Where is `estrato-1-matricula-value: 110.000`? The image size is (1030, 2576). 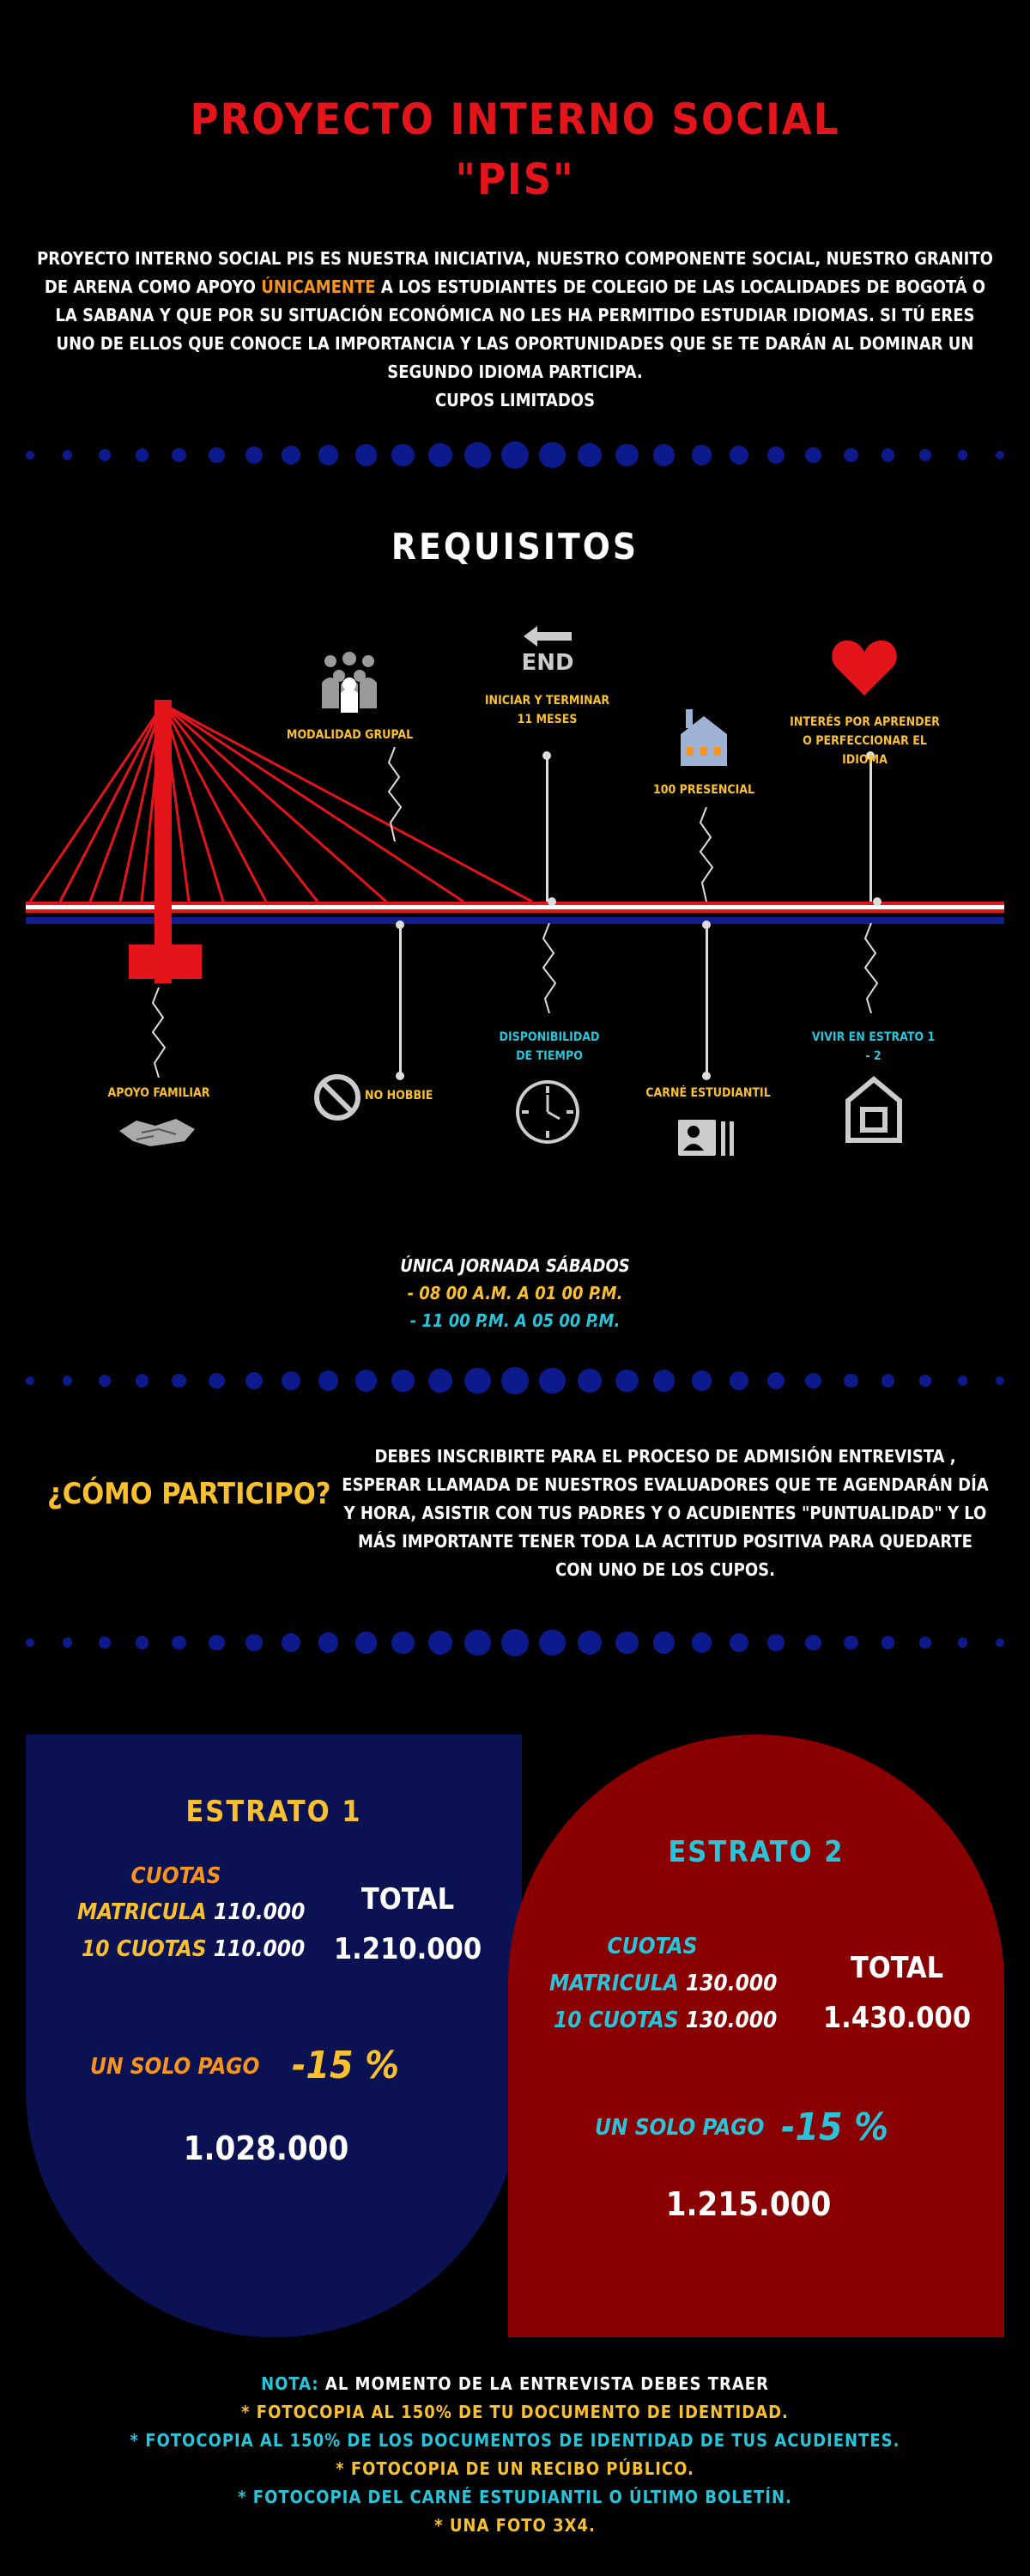 estrato-1-matricula-value: 110.000 is located at coordinates (259, 1912).